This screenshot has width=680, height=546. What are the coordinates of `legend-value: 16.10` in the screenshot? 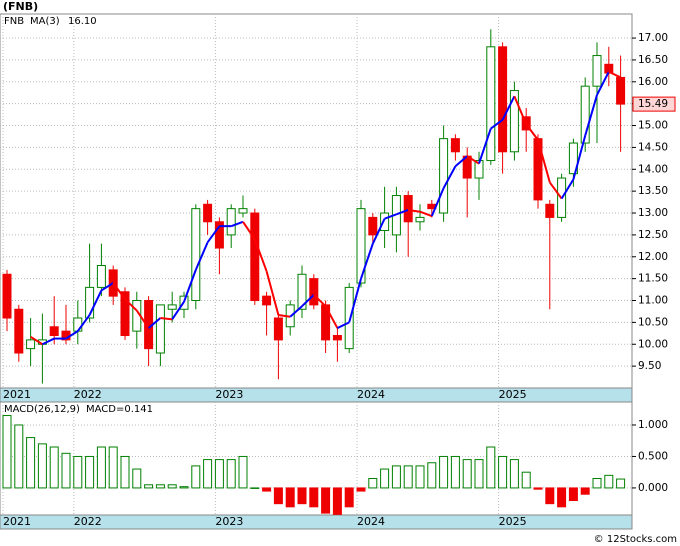 It's located at (82, 21).